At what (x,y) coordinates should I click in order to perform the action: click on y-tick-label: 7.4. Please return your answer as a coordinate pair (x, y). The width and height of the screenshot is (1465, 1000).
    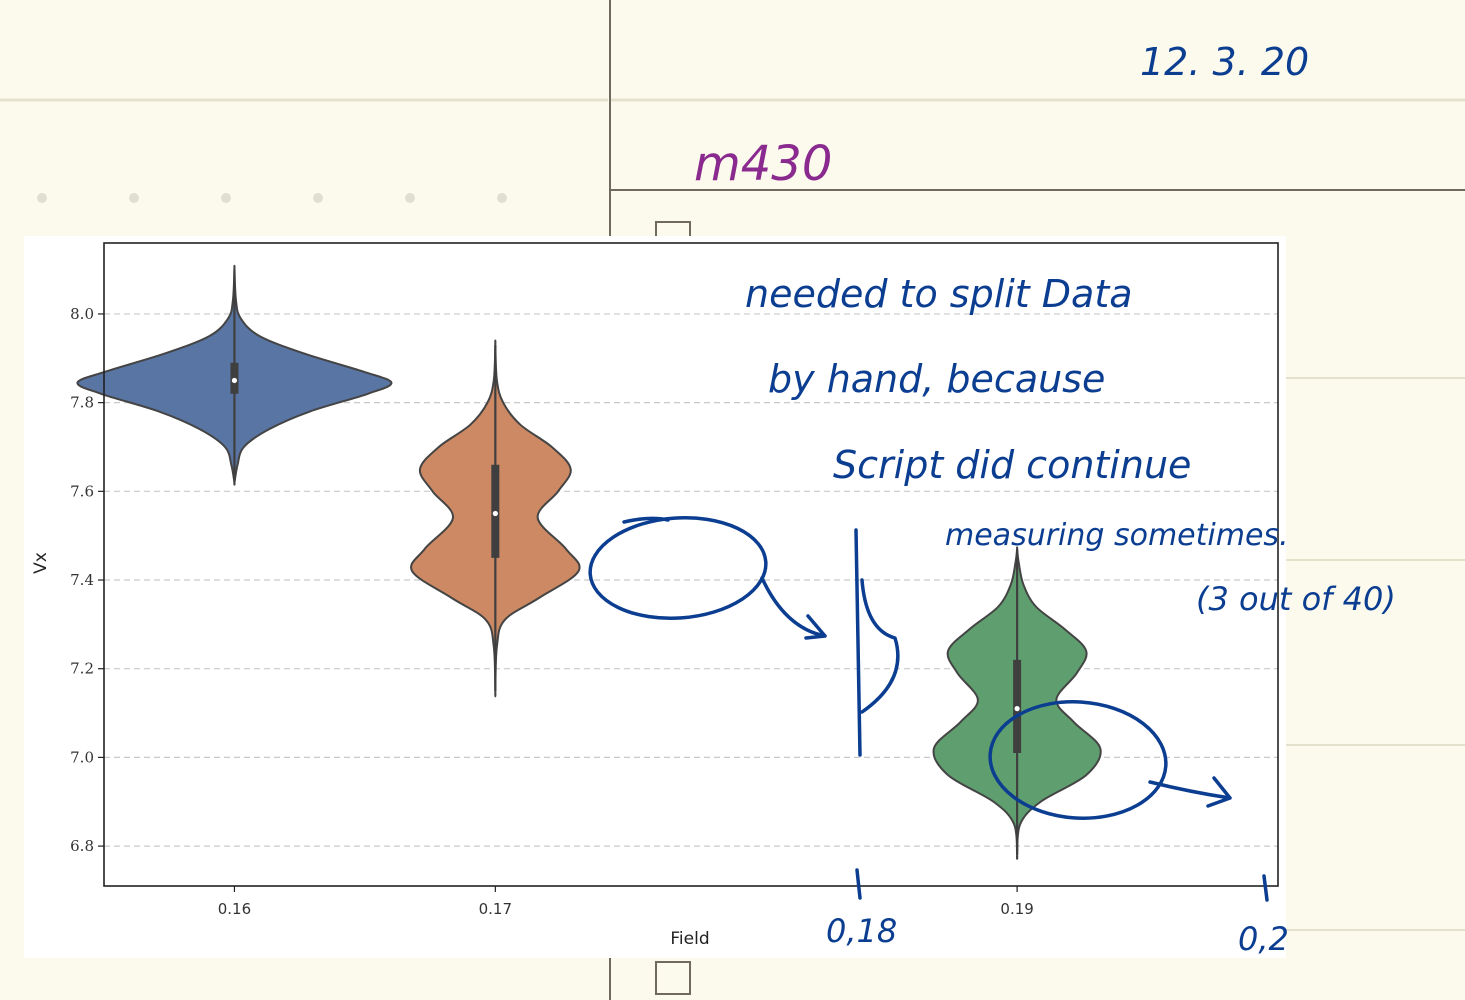
    Looking at the image, I should click on (82, 580).